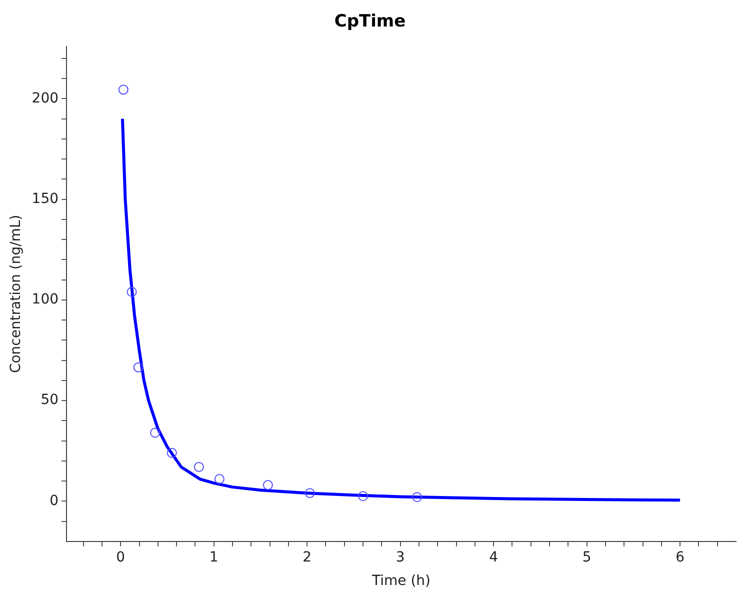 This screenshot has height=598, width=750. Describe the element at coordinates (45, 98) in the screenshot. I see `y-tick-label: 200` at that location.